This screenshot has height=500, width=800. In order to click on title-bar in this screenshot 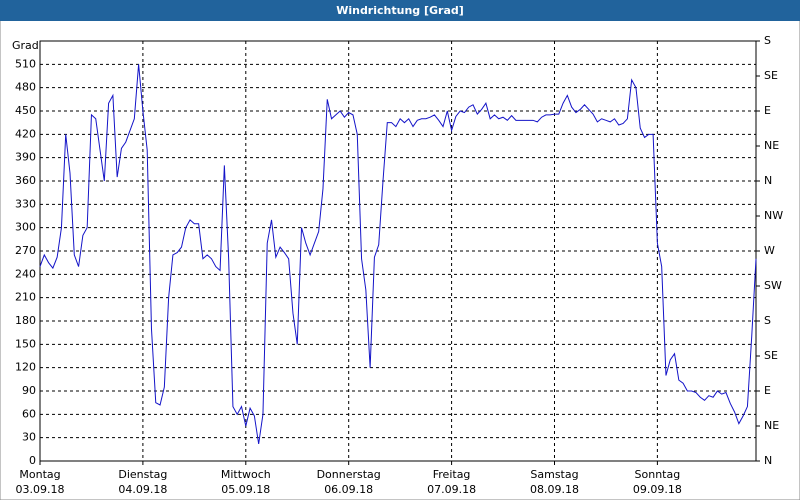, I will do `click(400, 10)`.